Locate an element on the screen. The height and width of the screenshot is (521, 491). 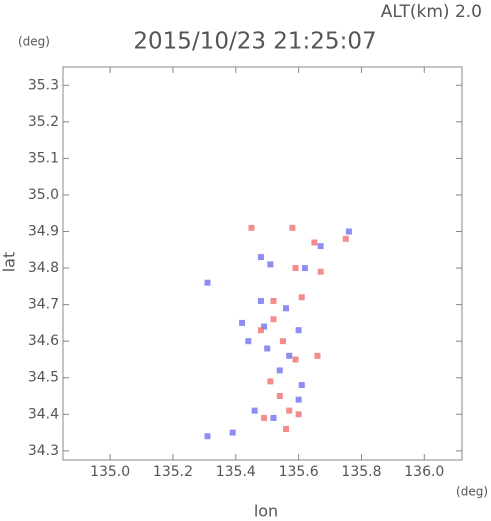
chart-title: 2015/10/23 21:25:07 is located at coordinates (254, 42).